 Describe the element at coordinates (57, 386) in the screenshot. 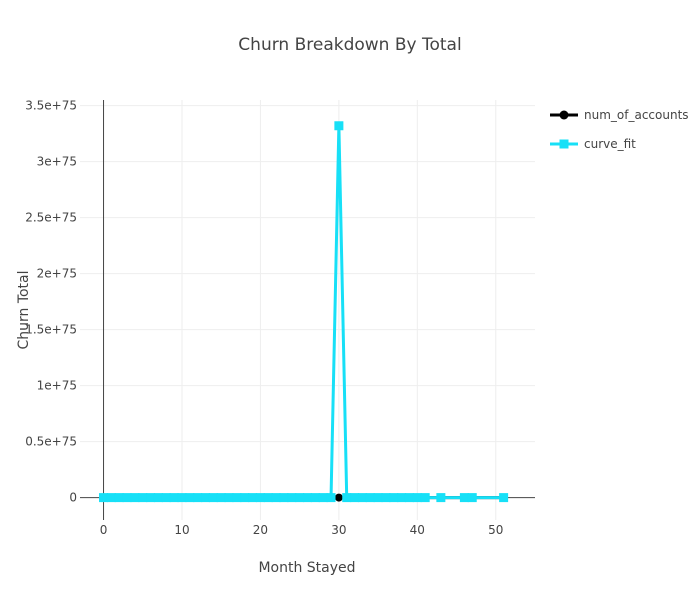

I see `y-tick-label: 1e+75` at that location.